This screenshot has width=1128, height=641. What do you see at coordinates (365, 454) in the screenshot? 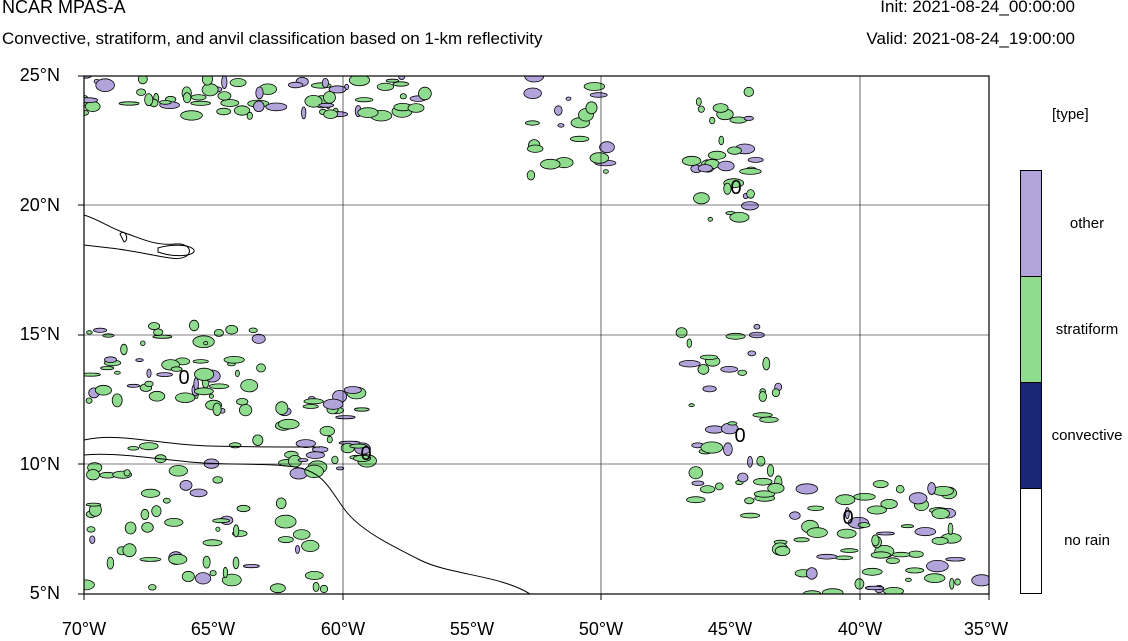
I see `contour-label: 0` at bounding box center [365, 454].